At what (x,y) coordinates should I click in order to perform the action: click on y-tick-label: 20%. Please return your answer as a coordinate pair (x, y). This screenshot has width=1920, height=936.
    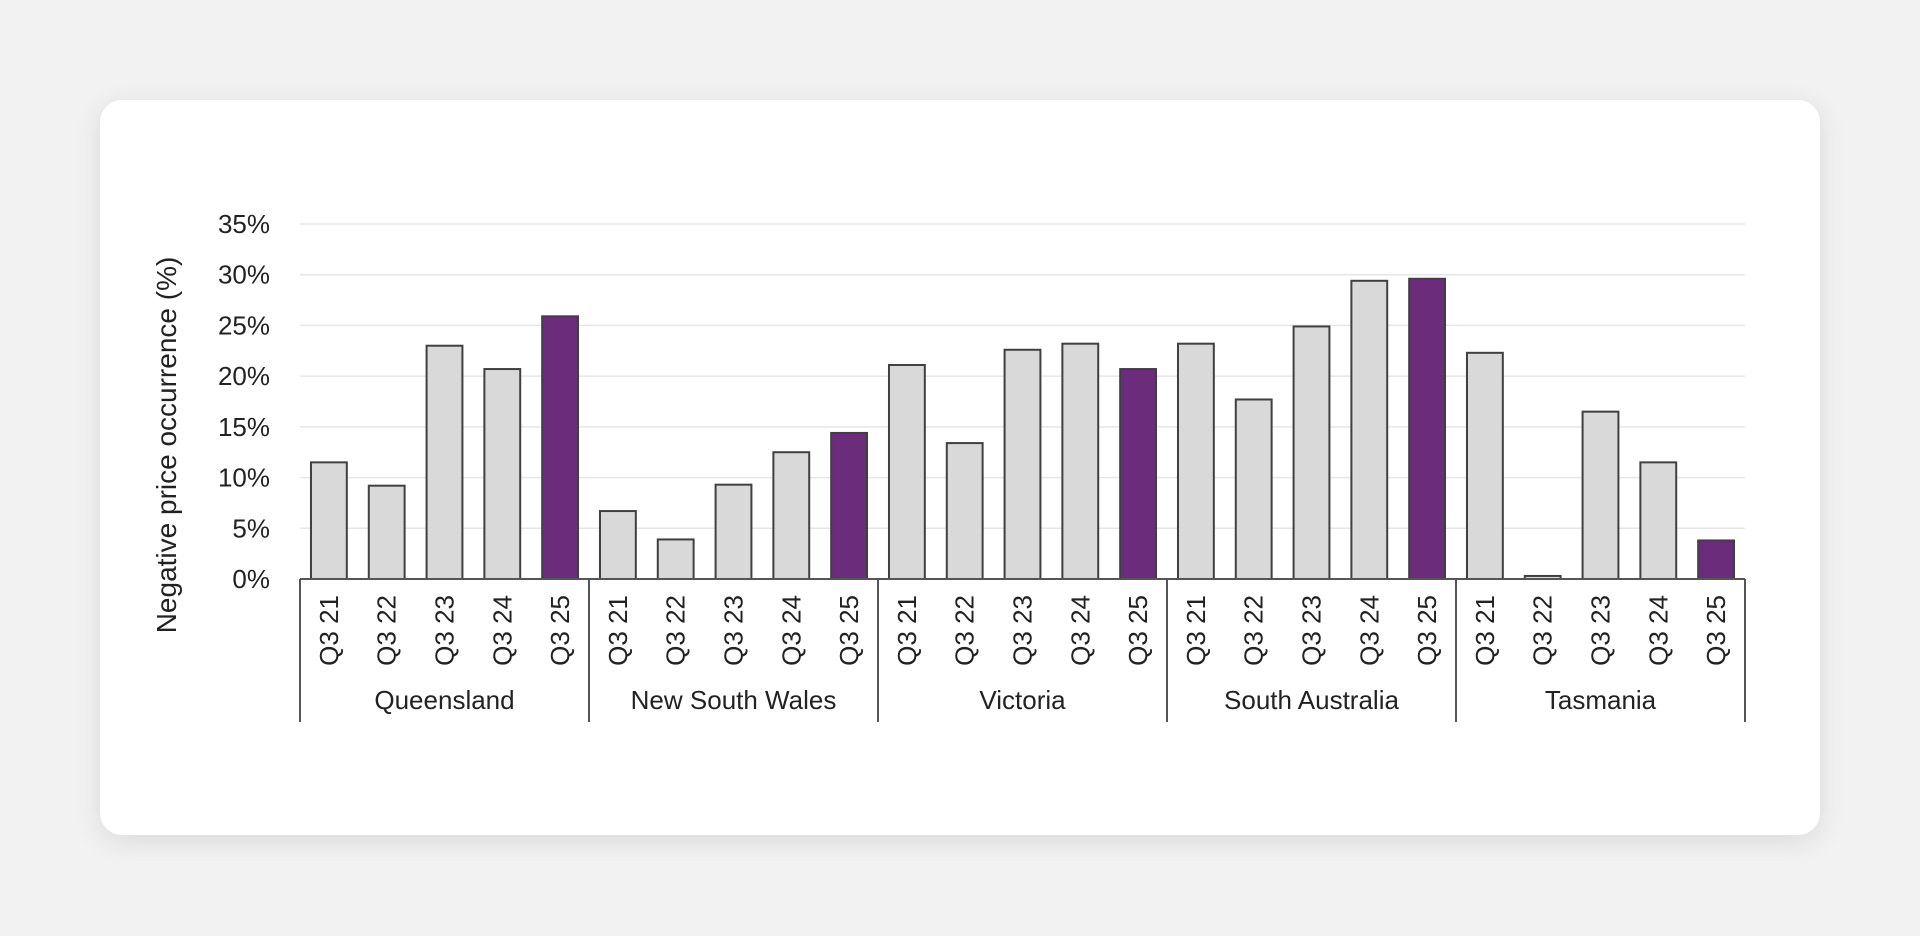
    Looking at the image, I should click on (244, 376).